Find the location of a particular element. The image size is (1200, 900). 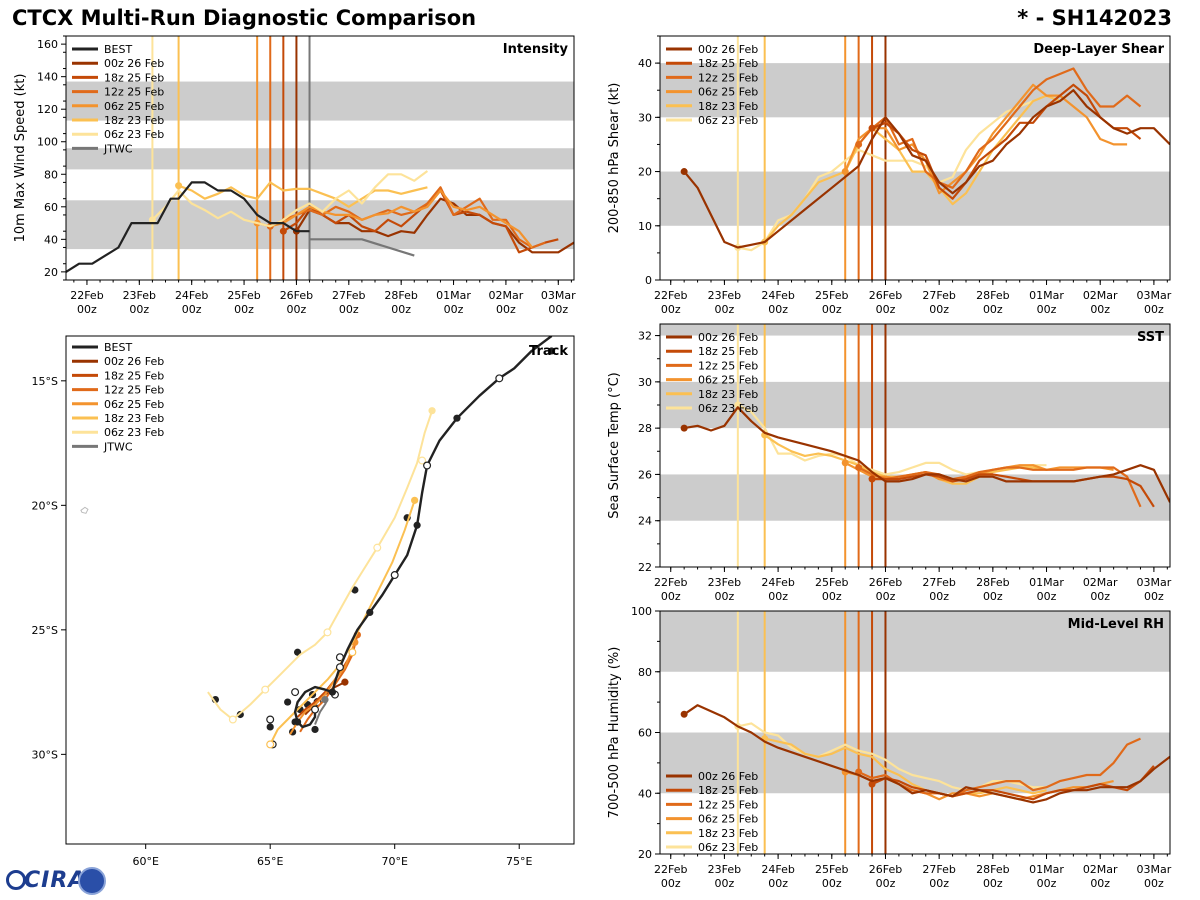

noaa-seal-icon is located at coordinates (92, 881).